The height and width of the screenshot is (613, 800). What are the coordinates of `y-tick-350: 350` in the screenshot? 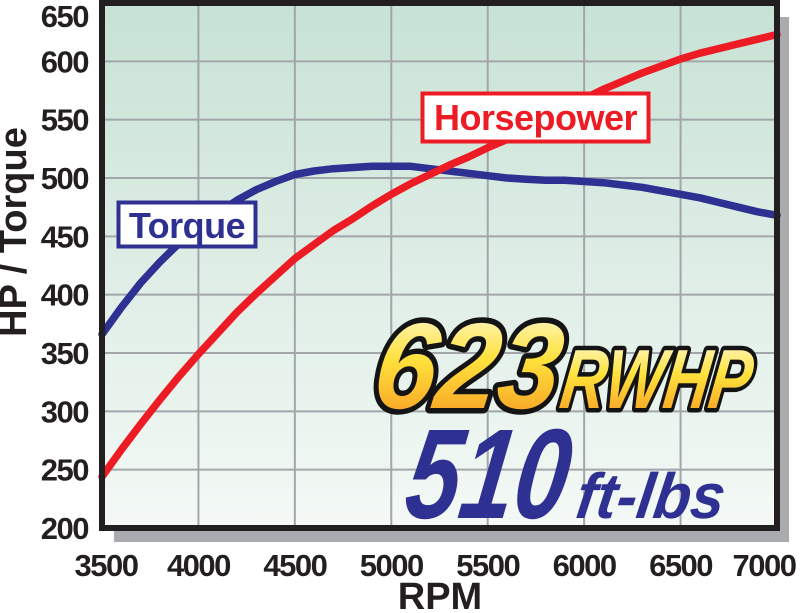 It's located at (64, 353).